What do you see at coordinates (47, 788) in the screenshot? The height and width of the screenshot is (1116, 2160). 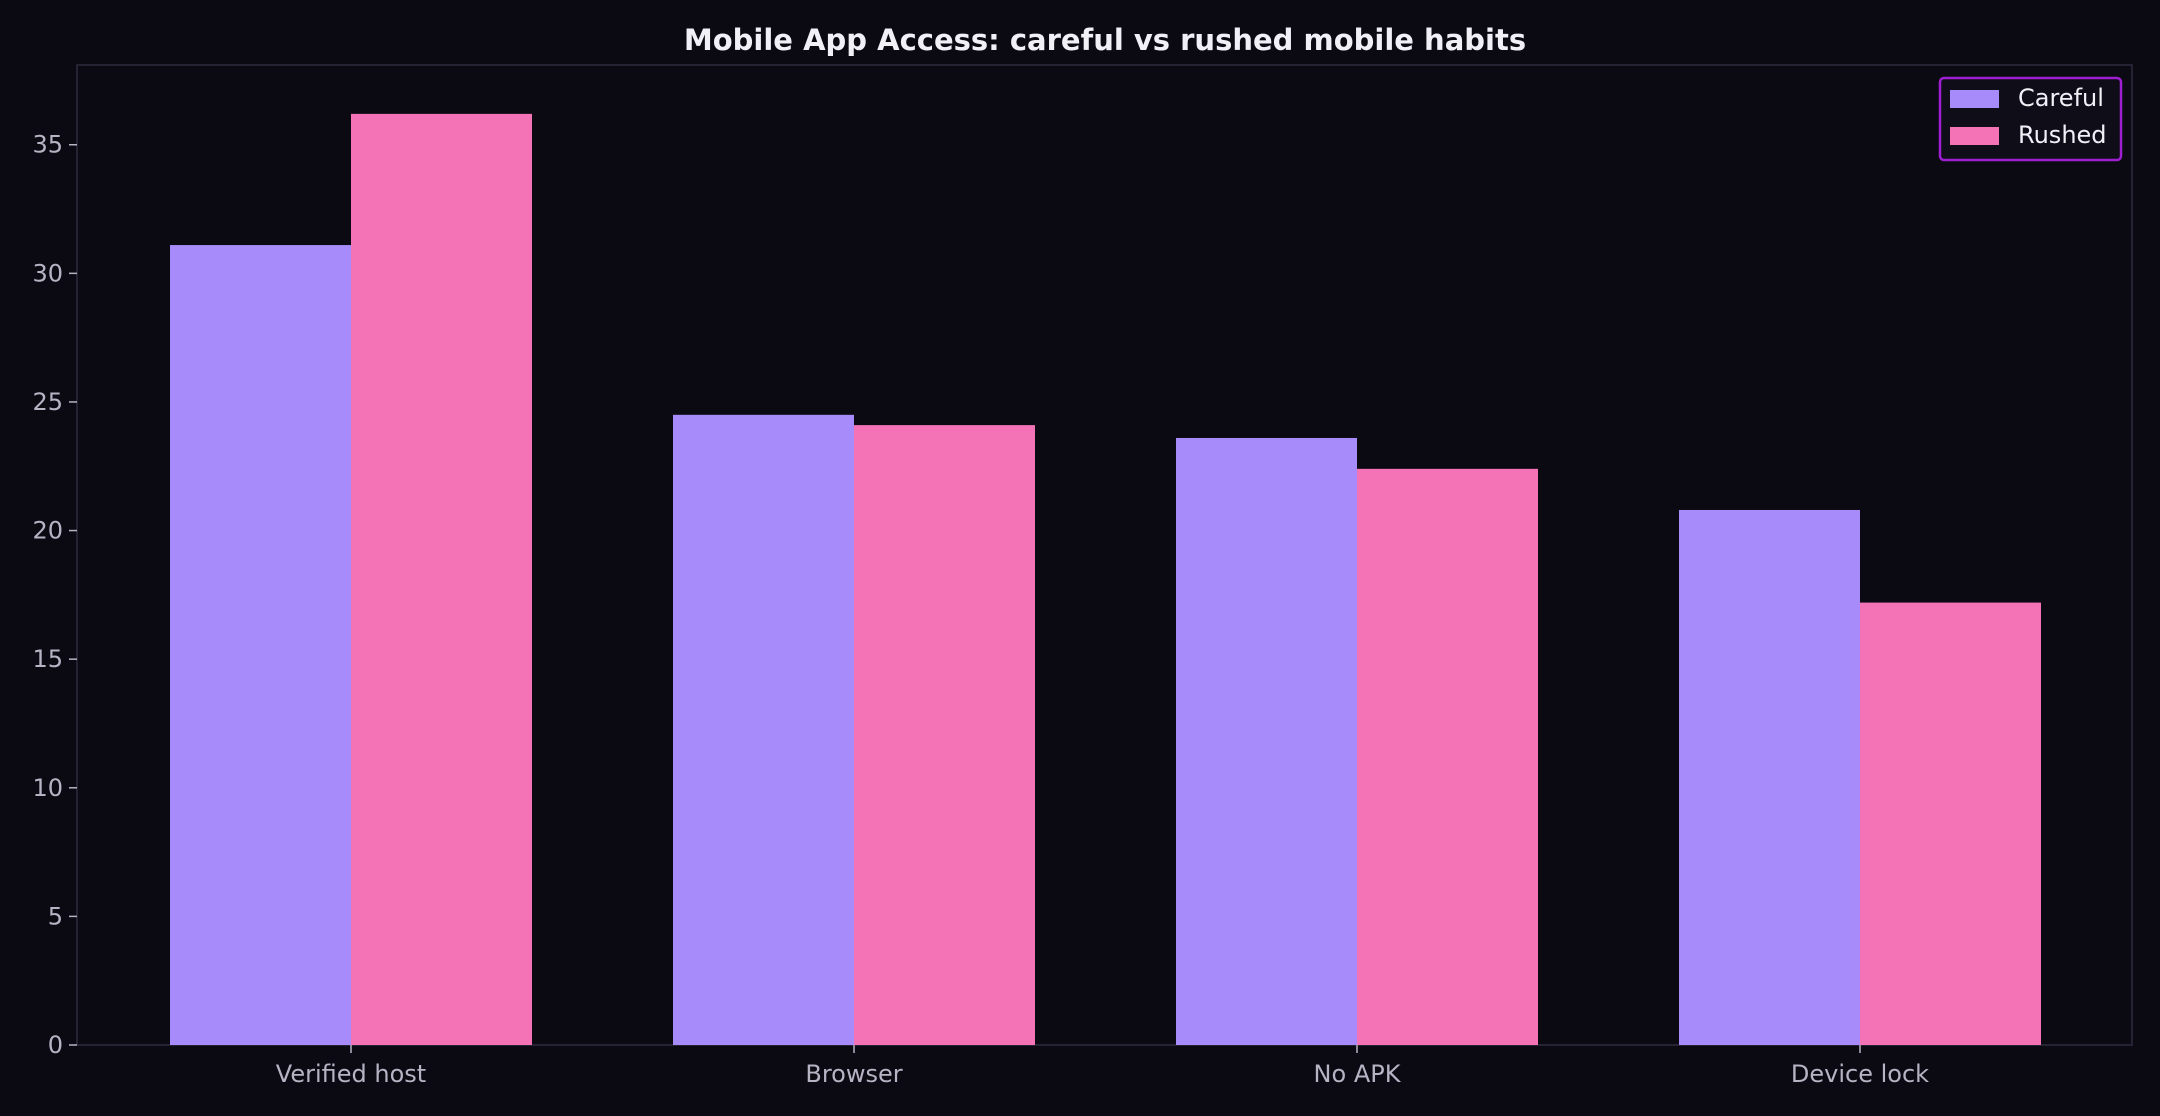 I see `y-tick-label: 10` at bounding box center [47, 788].